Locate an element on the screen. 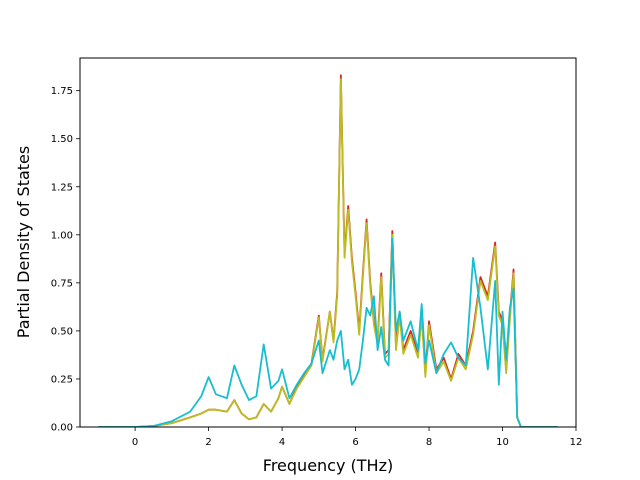 The width and height of the screenshot is (640, 480). x-tick-label: 0 is located at coordinates (135, 442).